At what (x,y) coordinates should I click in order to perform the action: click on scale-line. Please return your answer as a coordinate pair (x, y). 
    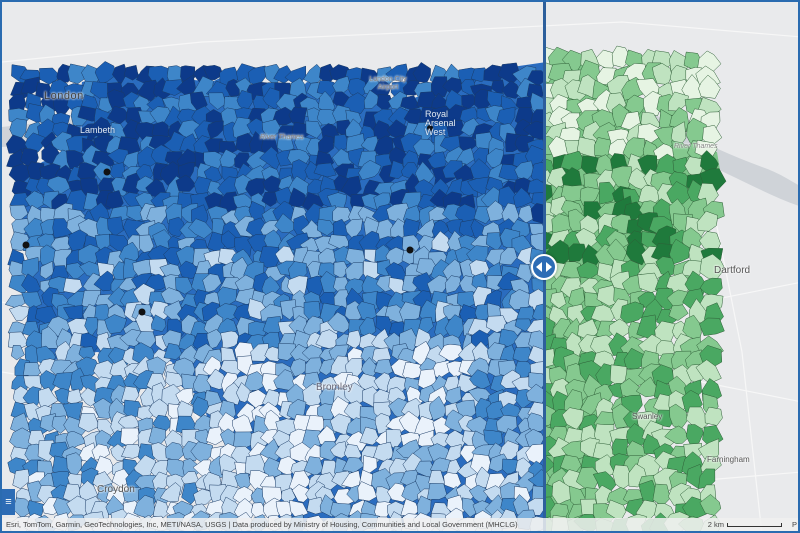
    Looking at the image, I should click on (754, 524).